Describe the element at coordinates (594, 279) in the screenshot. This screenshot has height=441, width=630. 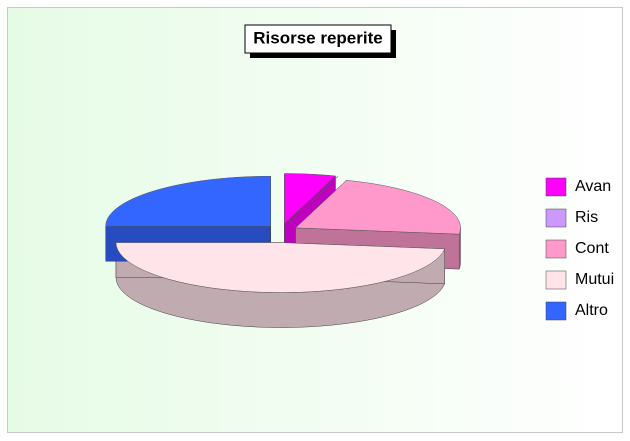
I see `legend-label: Mutui` at that location.